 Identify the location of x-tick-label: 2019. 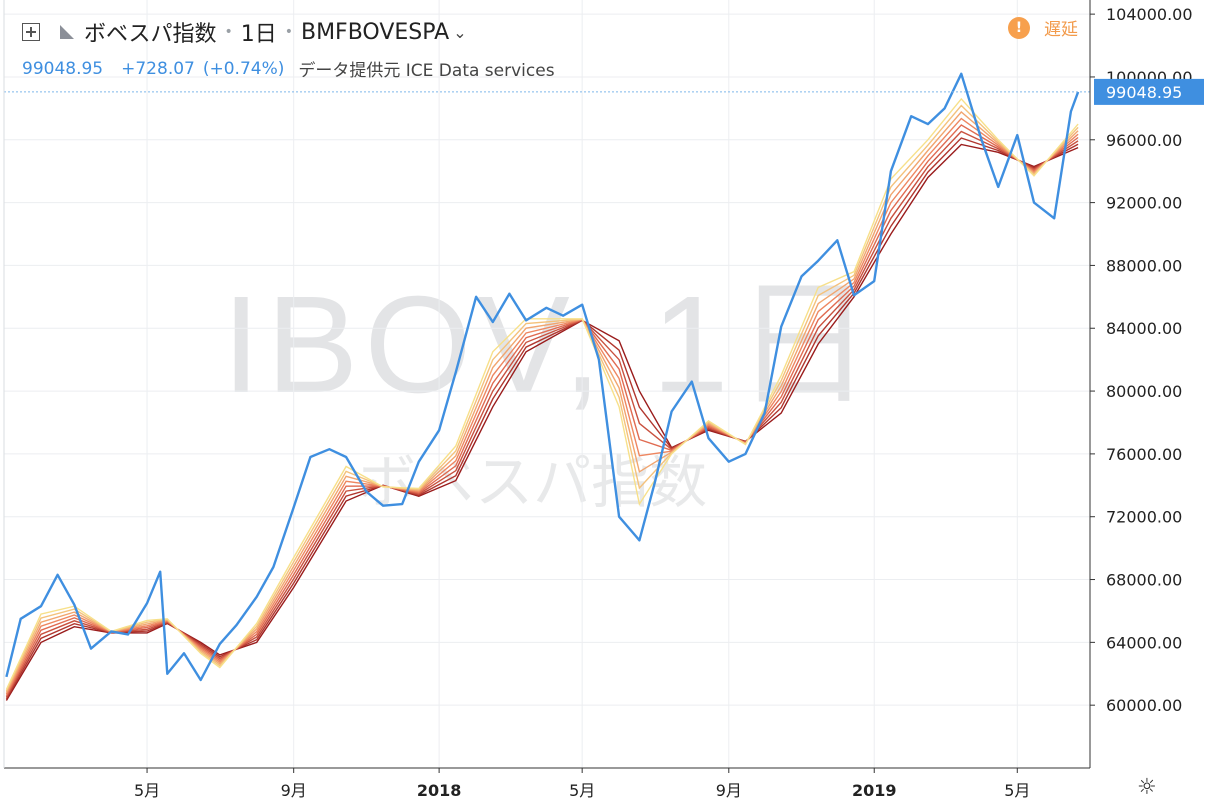
(874, 790).